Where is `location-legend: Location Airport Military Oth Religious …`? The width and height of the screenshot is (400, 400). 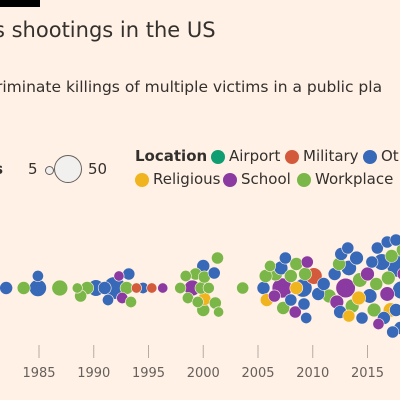
location-legend: Location Airport Military Oth Religious … is located at coordinates (267, 169).